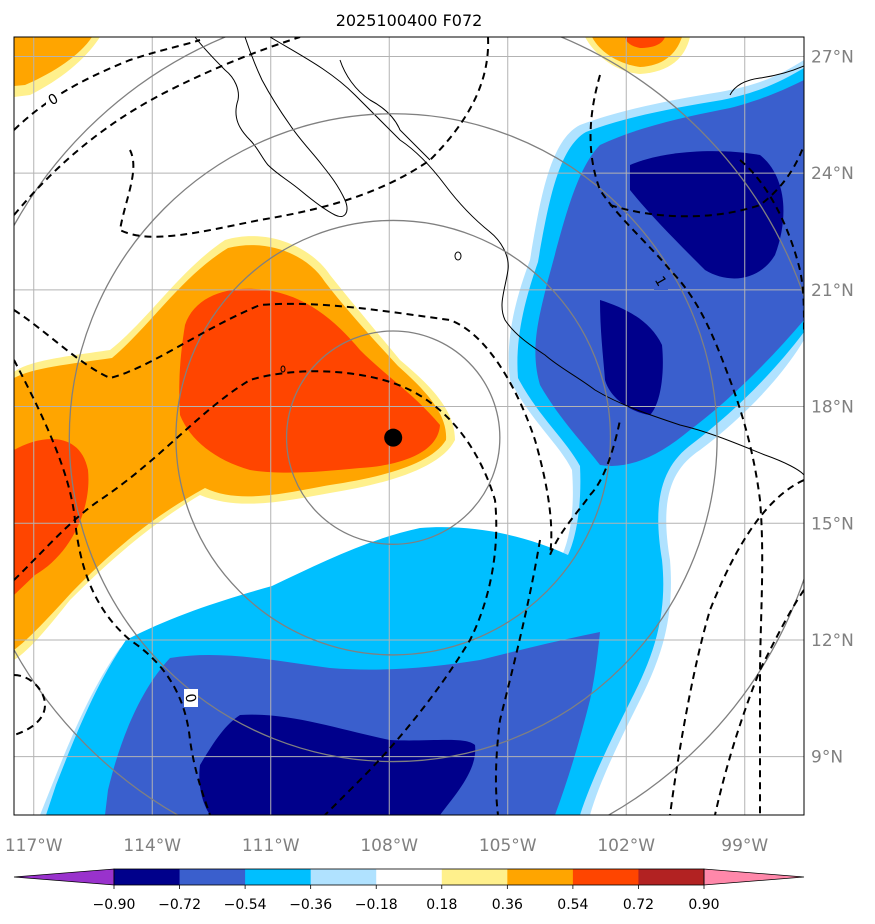 Image resolution: width=875 pixels, height=924 pixels. I want to click on colorbar-extend-low, so click(64, 877).